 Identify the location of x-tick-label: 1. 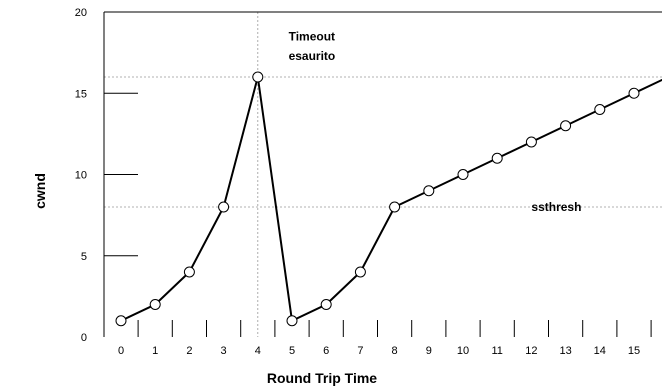
(155, 351).